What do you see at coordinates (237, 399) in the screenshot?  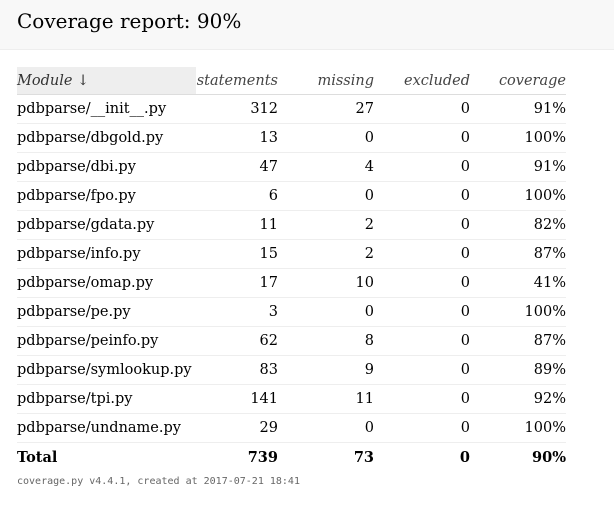 I see `statements-cell: 141` at bounding box center [237, 399].